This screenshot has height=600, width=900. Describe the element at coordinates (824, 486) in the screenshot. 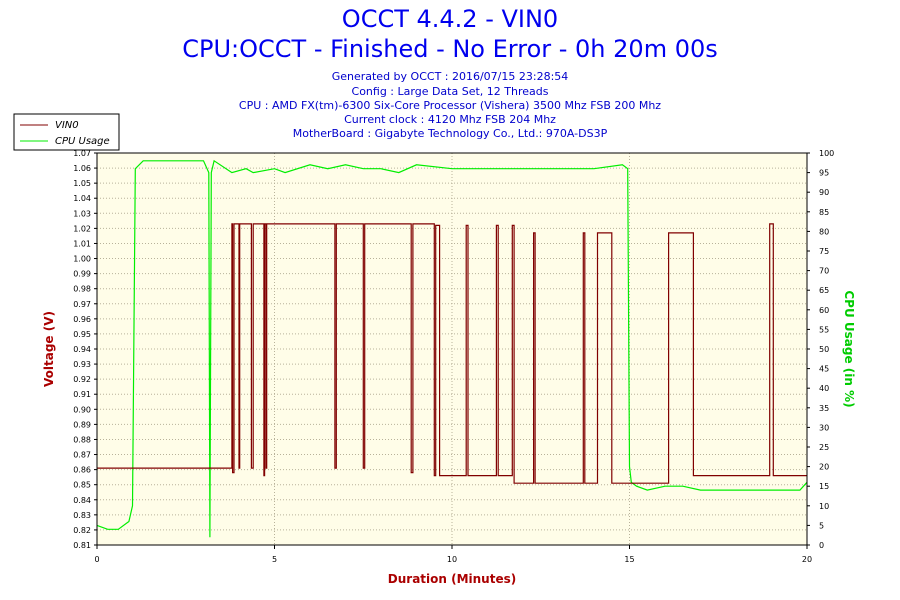

I see `y2-tick-label: 15` at that location.